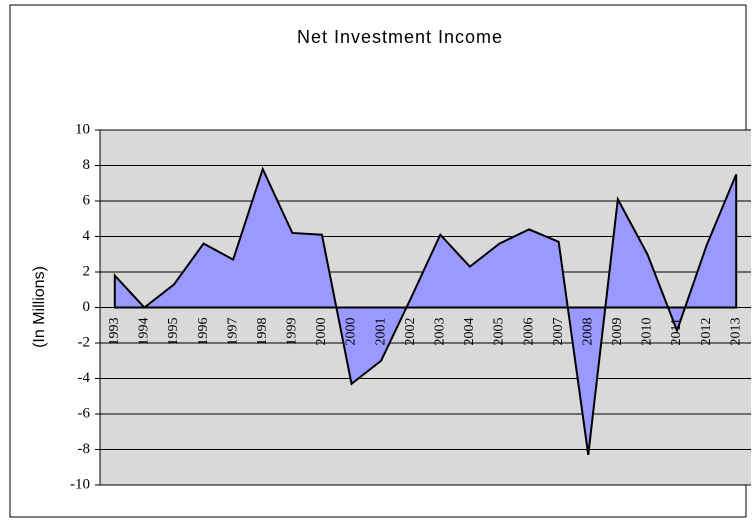 This screenshot has width=755, height=523. What do you see at coordinates (706, 332) in the screenshot?
I see `x-tick-label: 2012` at bounding box center [706, 332].